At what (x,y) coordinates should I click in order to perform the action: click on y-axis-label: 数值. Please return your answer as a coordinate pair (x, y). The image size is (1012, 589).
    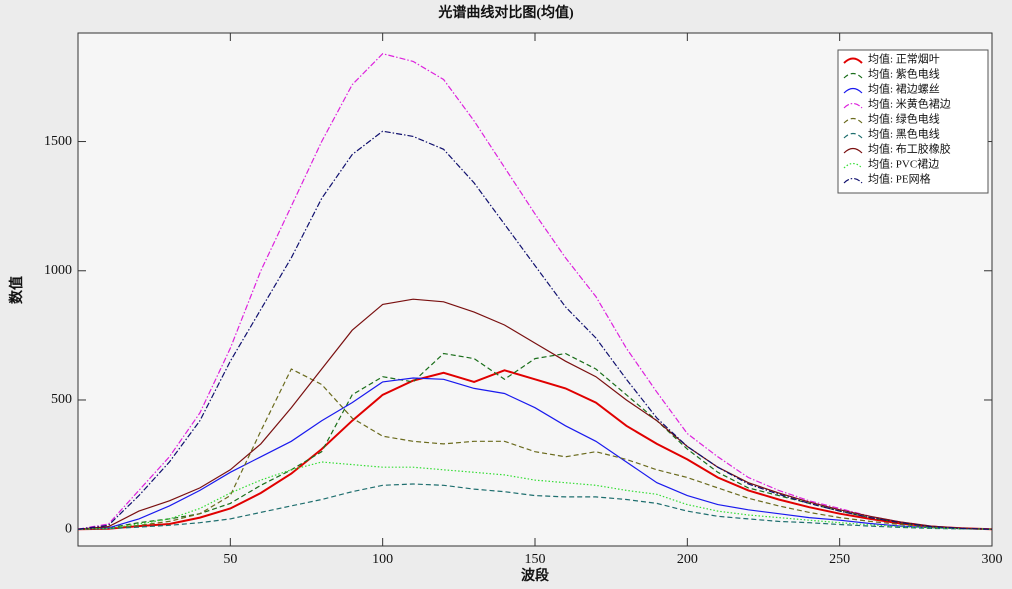
    Looking at the image, I should click on (16, 290).